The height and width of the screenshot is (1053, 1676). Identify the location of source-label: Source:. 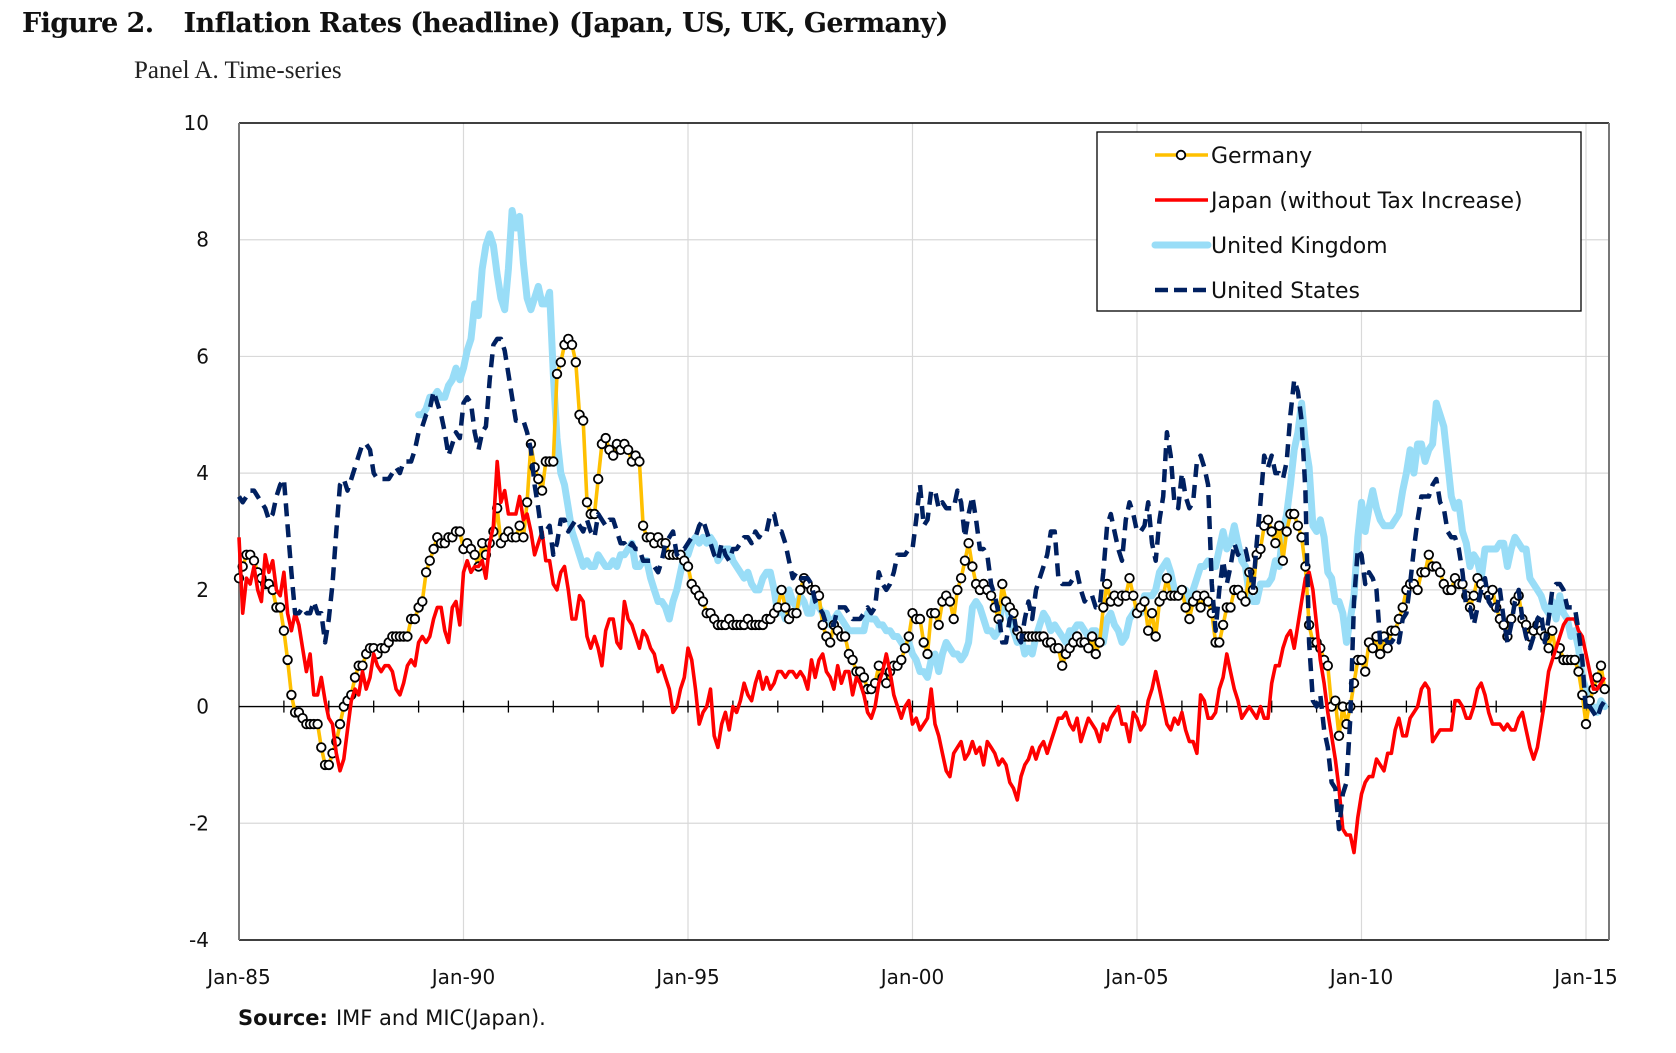
(283, 1018).